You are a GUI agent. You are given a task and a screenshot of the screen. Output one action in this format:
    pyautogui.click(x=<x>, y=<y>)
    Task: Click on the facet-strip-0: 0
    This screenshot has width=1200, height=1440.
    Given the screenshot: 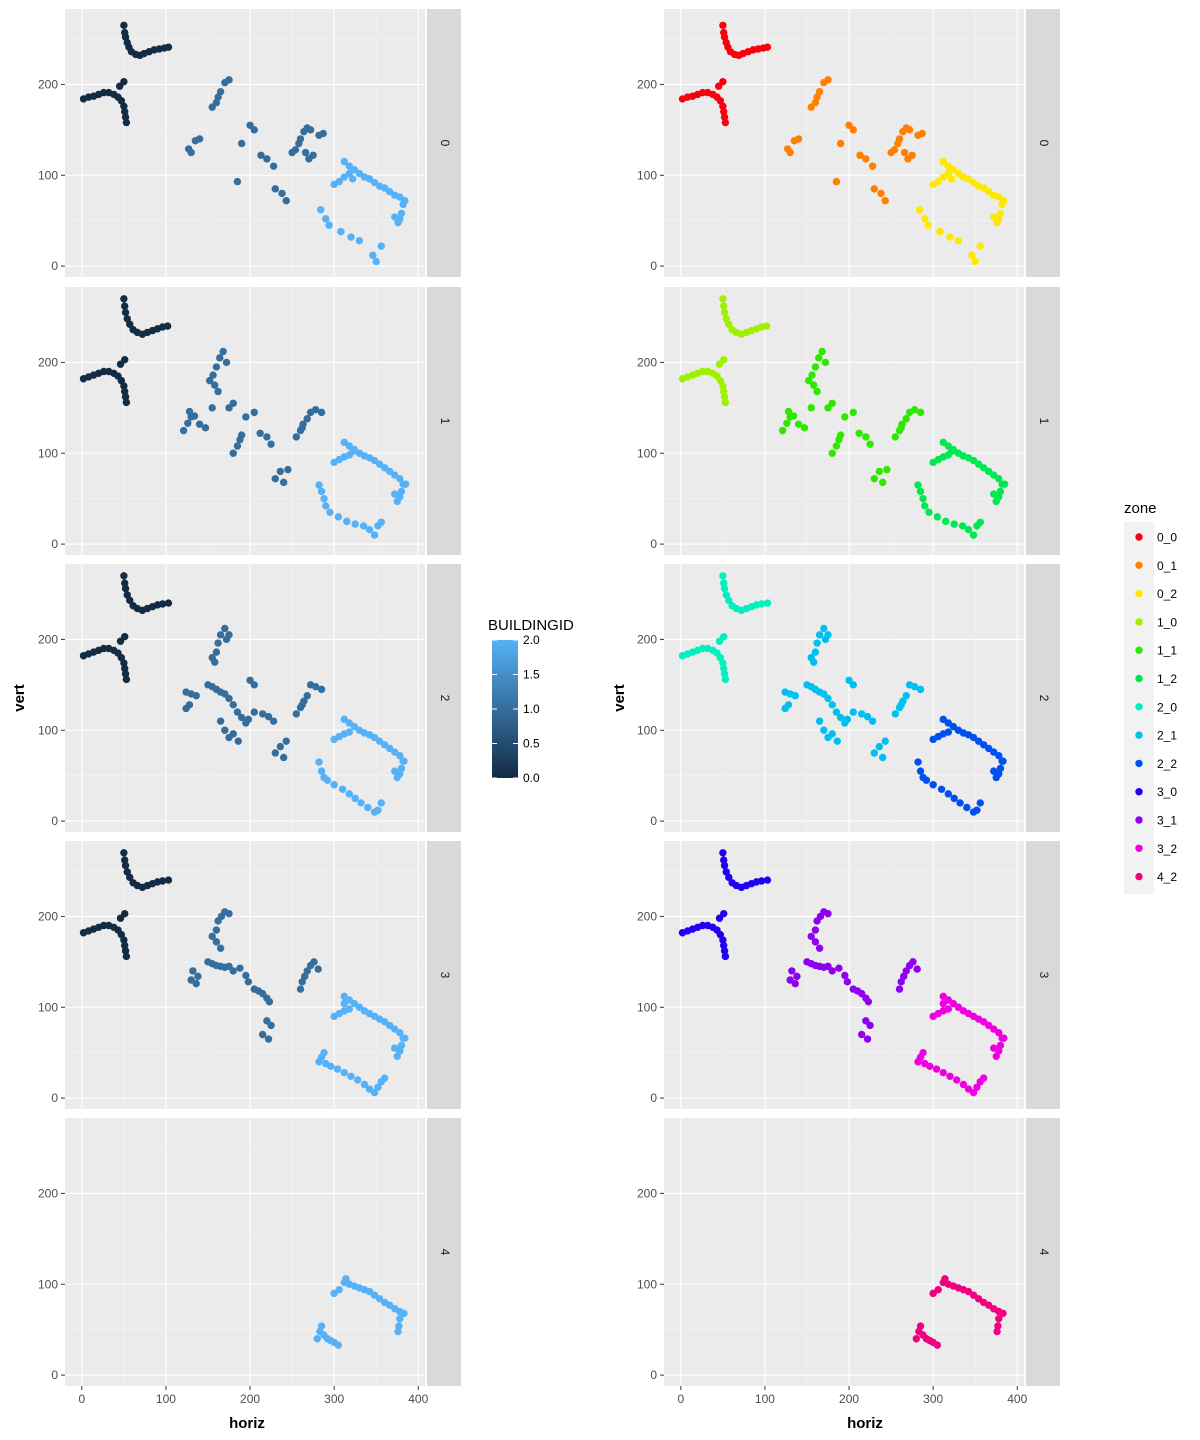 What is the action you would take?
    pyautogui.click(x=1043, y=143)
    